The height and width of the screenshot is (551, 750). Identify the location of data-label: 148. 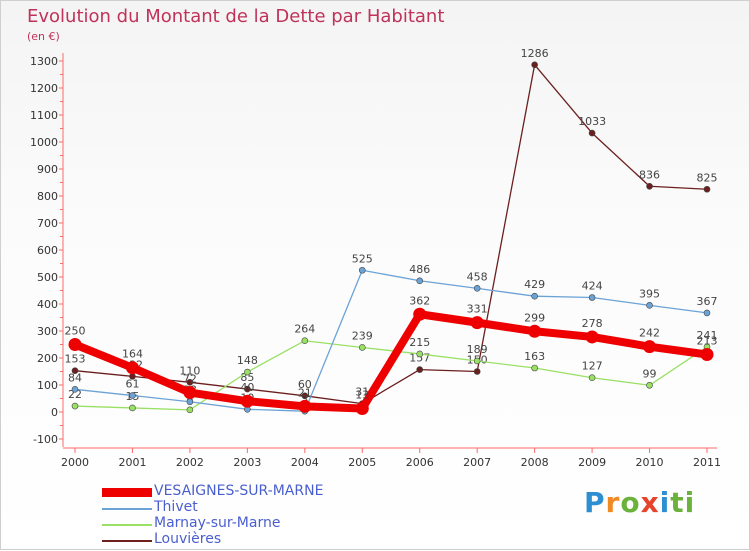
(247, 360).